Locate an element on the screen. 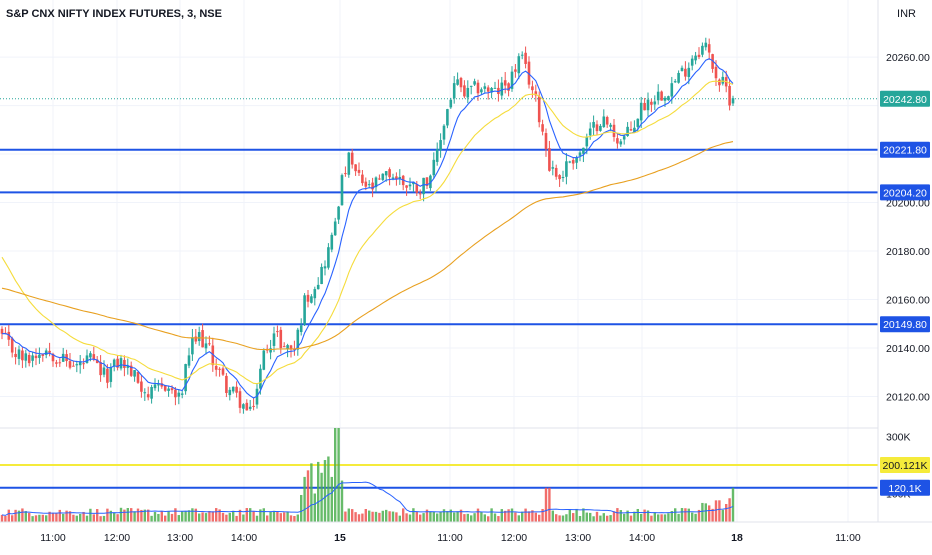 This screenshot has height=555, width=932. currency-label: INR is located at coordinates (906, 14).